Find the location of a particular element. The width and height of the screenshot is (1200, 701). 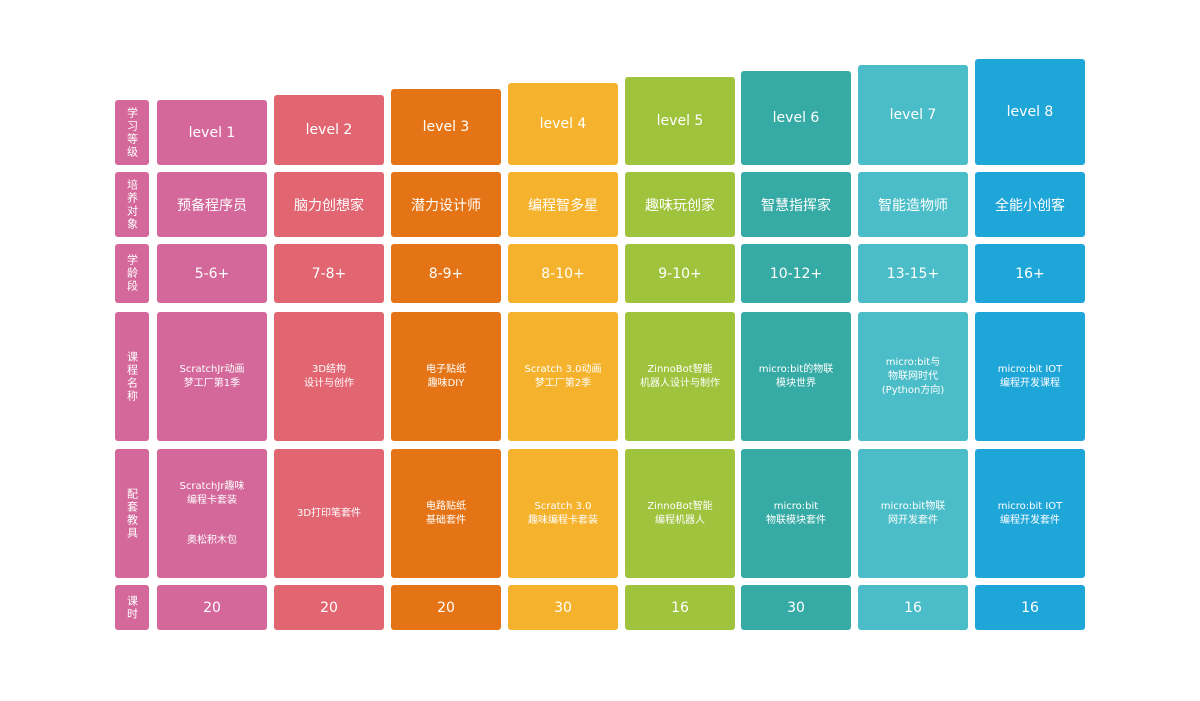

course-label: micro:bit的物联 模块世界 is located at coordinates (796, 376).